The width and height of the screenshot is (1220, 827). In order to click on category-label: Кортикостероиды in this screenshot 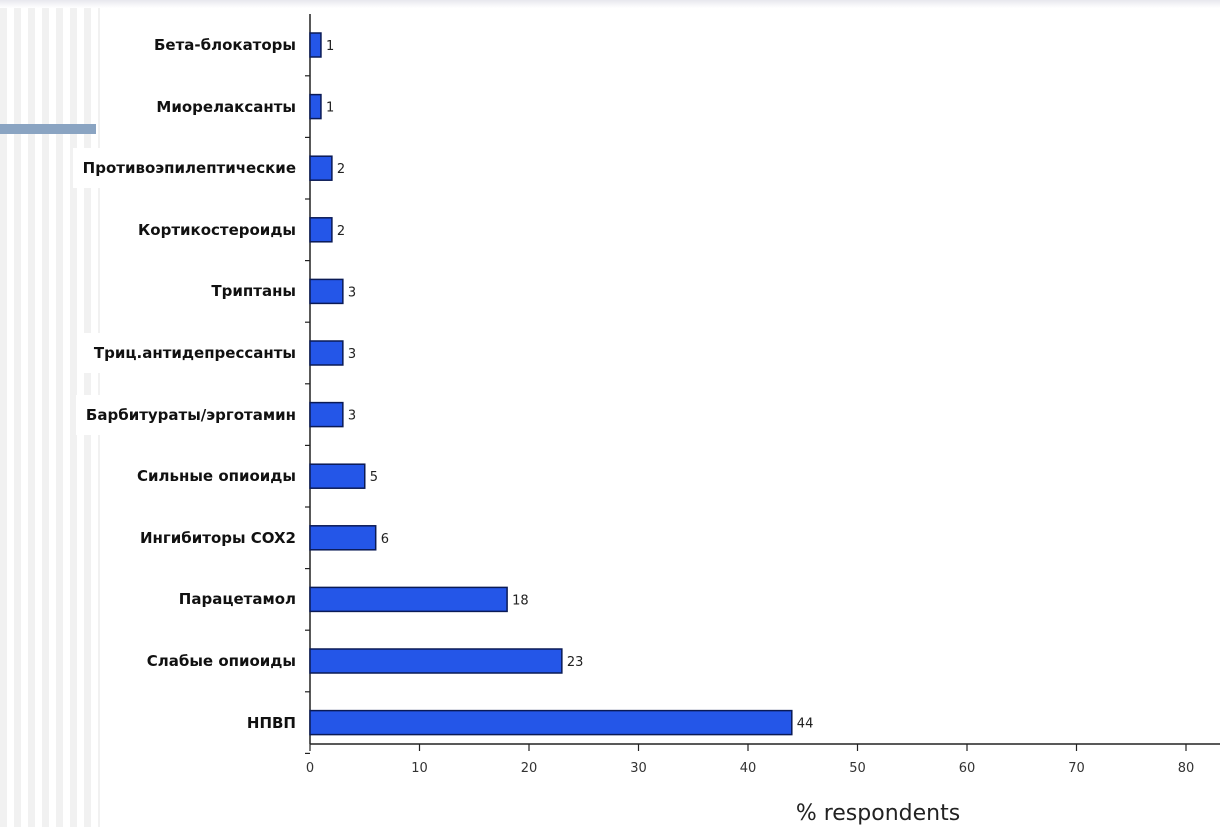, I will do `click(217, 229)`.